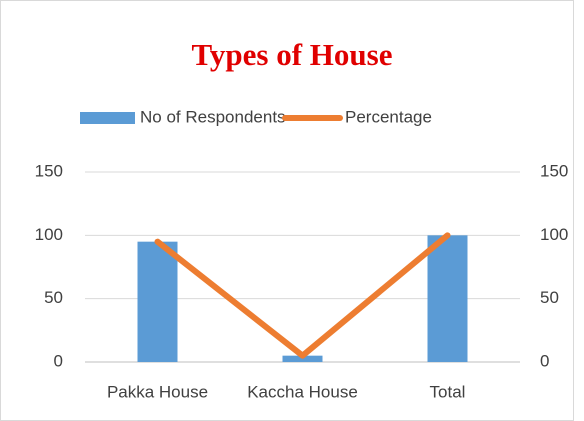  I want to click on legend-label: No of Respondents, so click(213, 116).